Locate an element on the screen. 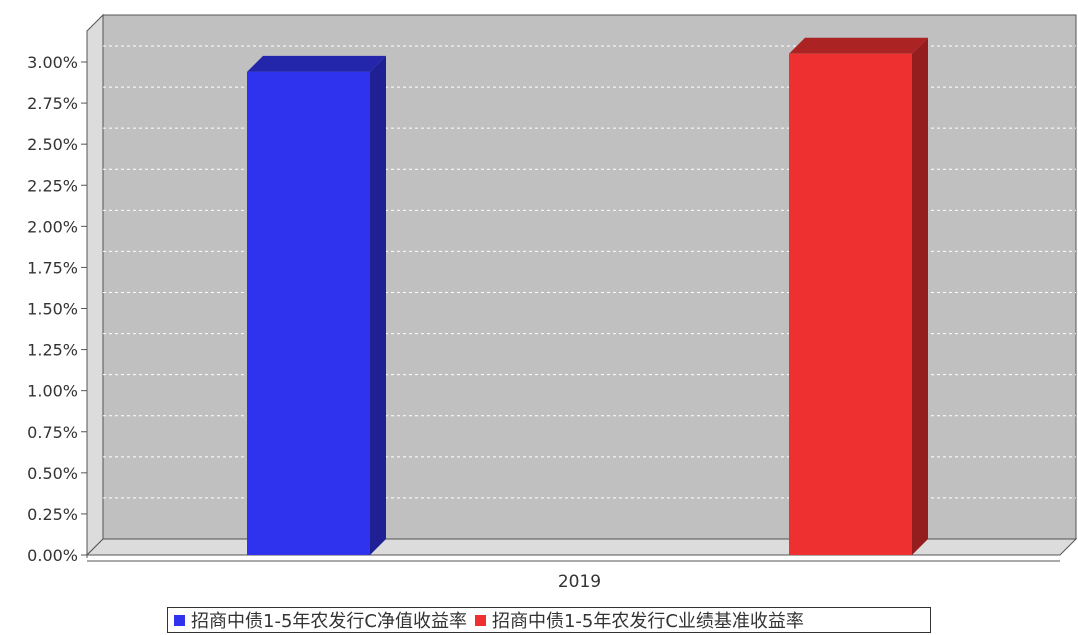 Image resolution: width=1078 pixels, height=635 pixels. side-wall is located at coordinates (95, 285).